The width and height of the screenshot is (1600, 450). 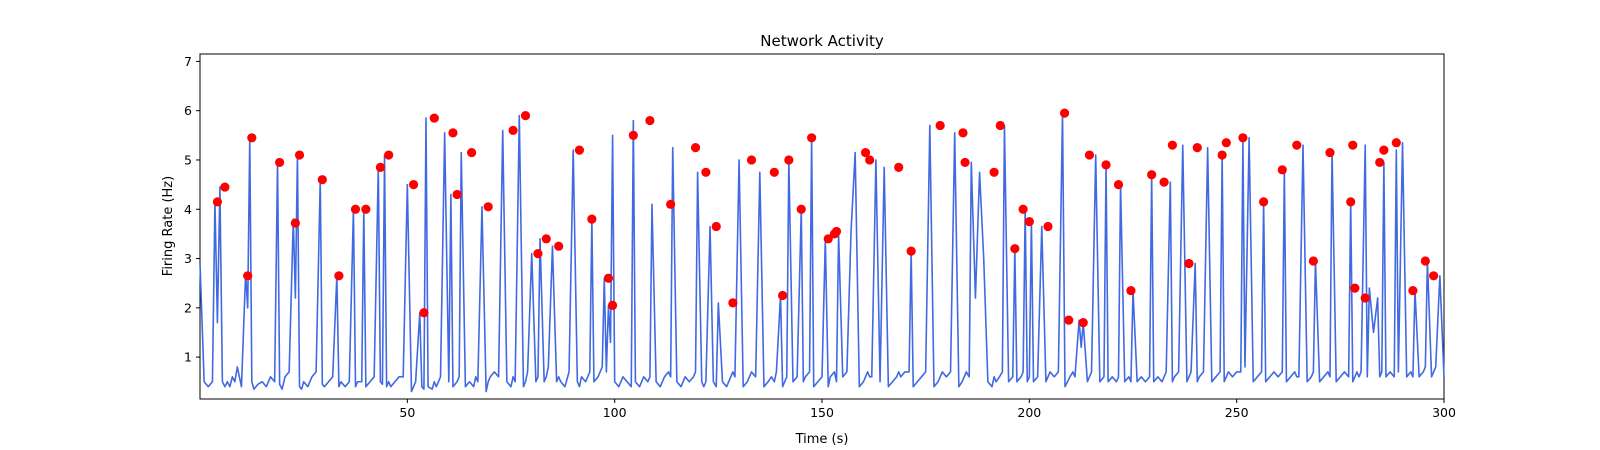 What do you see at coordinates (188, 307) in the screenshot?
I see `y-tick-label: 2` at bounding box center [188, 307].